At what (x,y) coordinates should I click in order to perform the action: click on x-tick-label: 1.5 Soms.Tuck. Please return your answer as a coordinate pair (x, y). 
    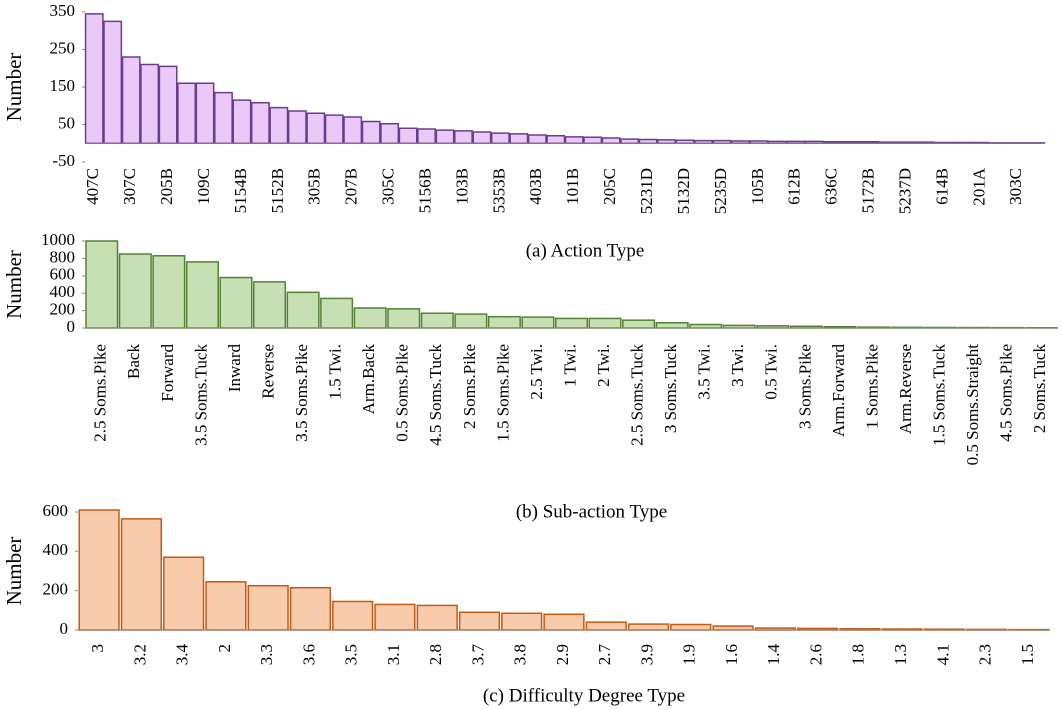
    Looking at the image, I should click on (938, 395).